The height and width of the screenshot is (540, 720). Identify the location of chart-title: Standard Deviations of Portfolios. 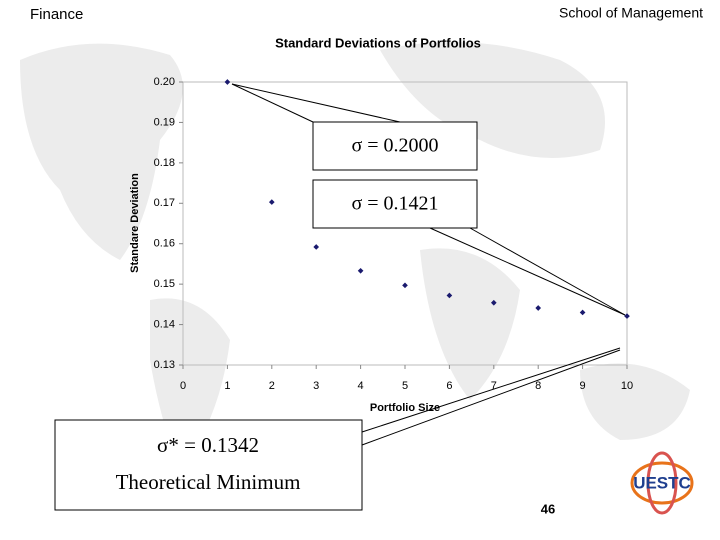
(378, 42).